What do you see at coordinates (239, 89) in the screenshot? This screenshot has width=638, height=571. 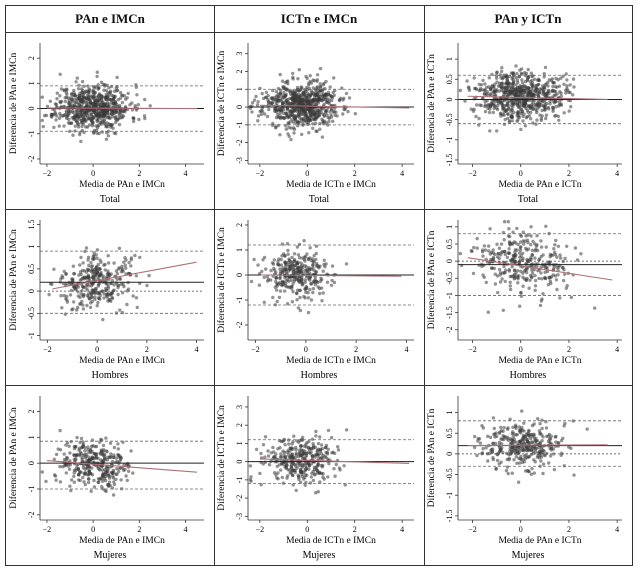 I see `y-tick-label: 1` at bounding box center [239, 89].